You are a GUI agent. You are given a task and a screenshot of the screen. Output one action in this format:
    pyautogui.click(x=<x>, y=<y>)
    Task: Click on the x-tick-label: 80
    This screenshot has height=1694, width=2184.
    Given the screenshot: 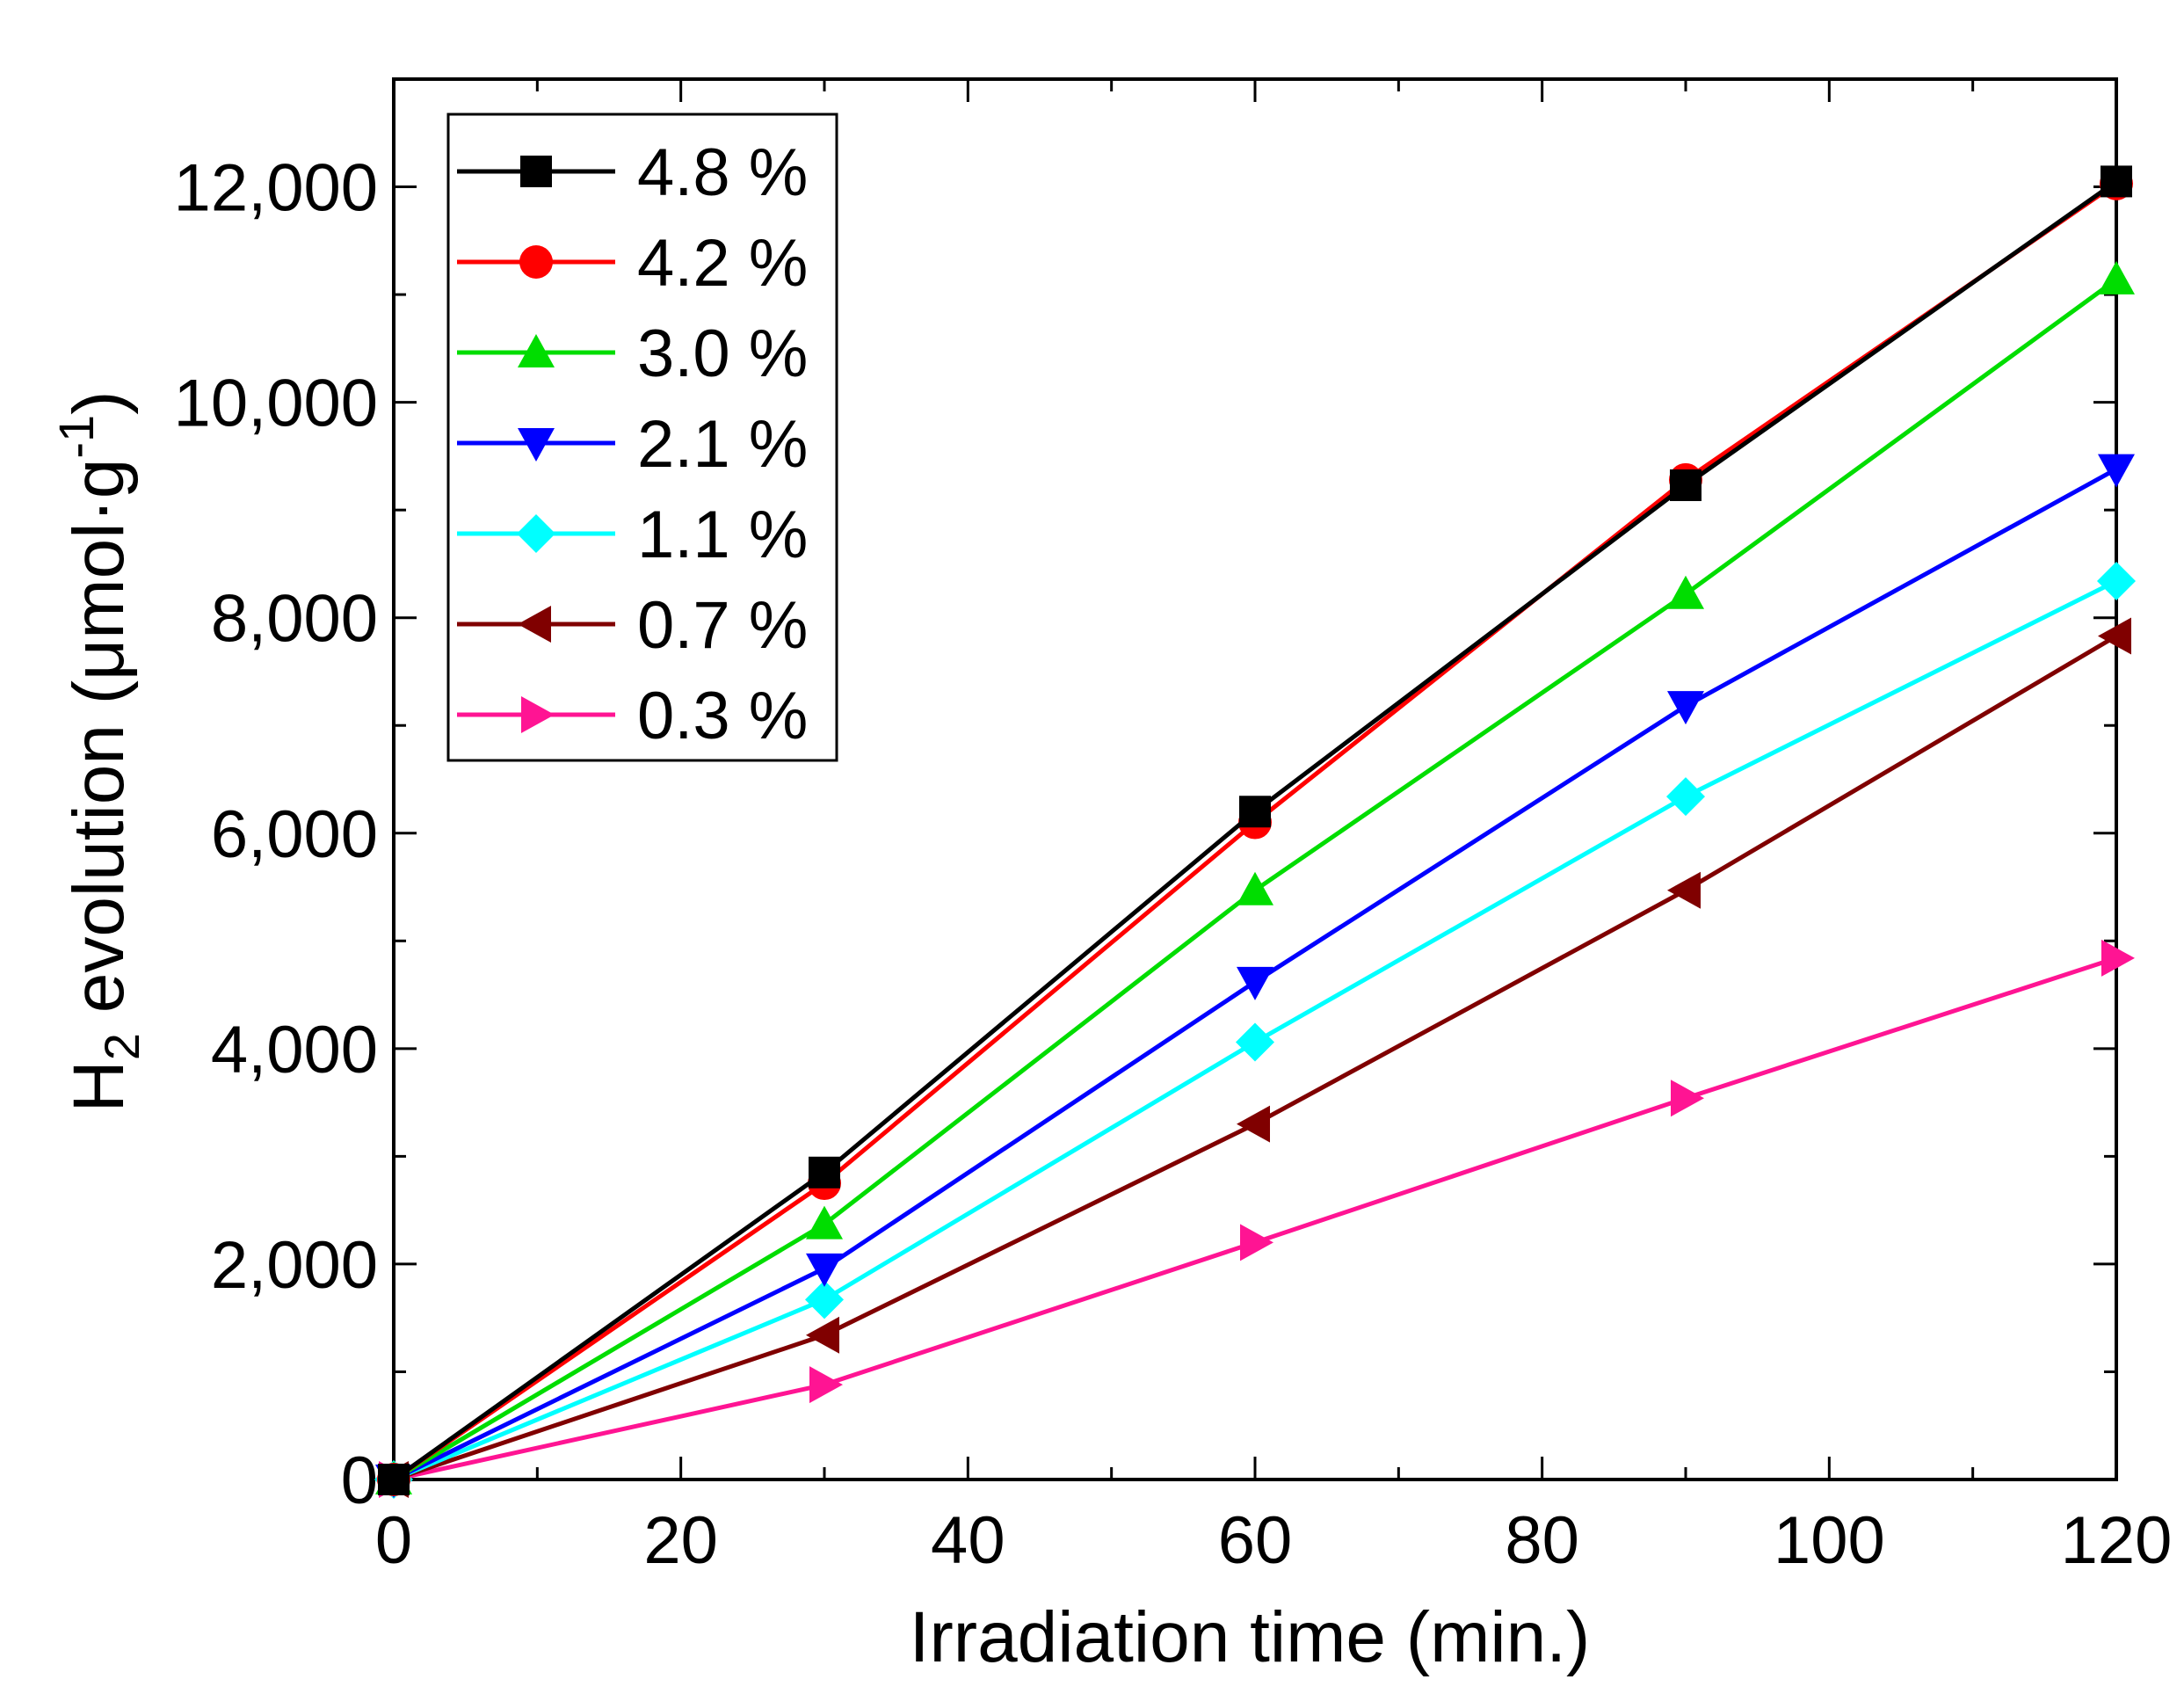 What is the action you would take?
    pyautogui.click(x=1542, y=1540)
    